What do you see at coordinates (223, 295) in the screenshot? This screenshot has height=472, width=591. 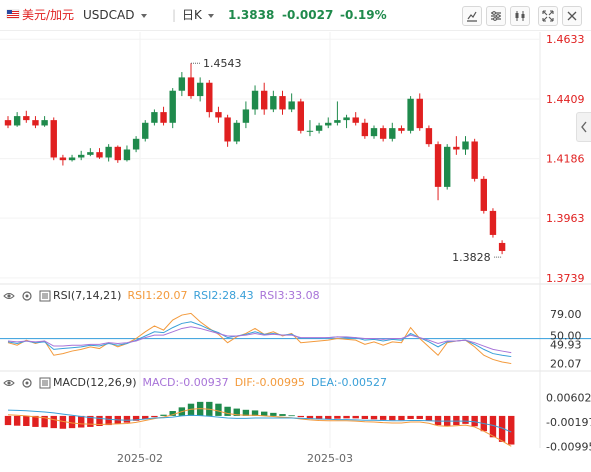 I see `rsi2-value: RSI2:28.43` at bounding box center [223, 295].